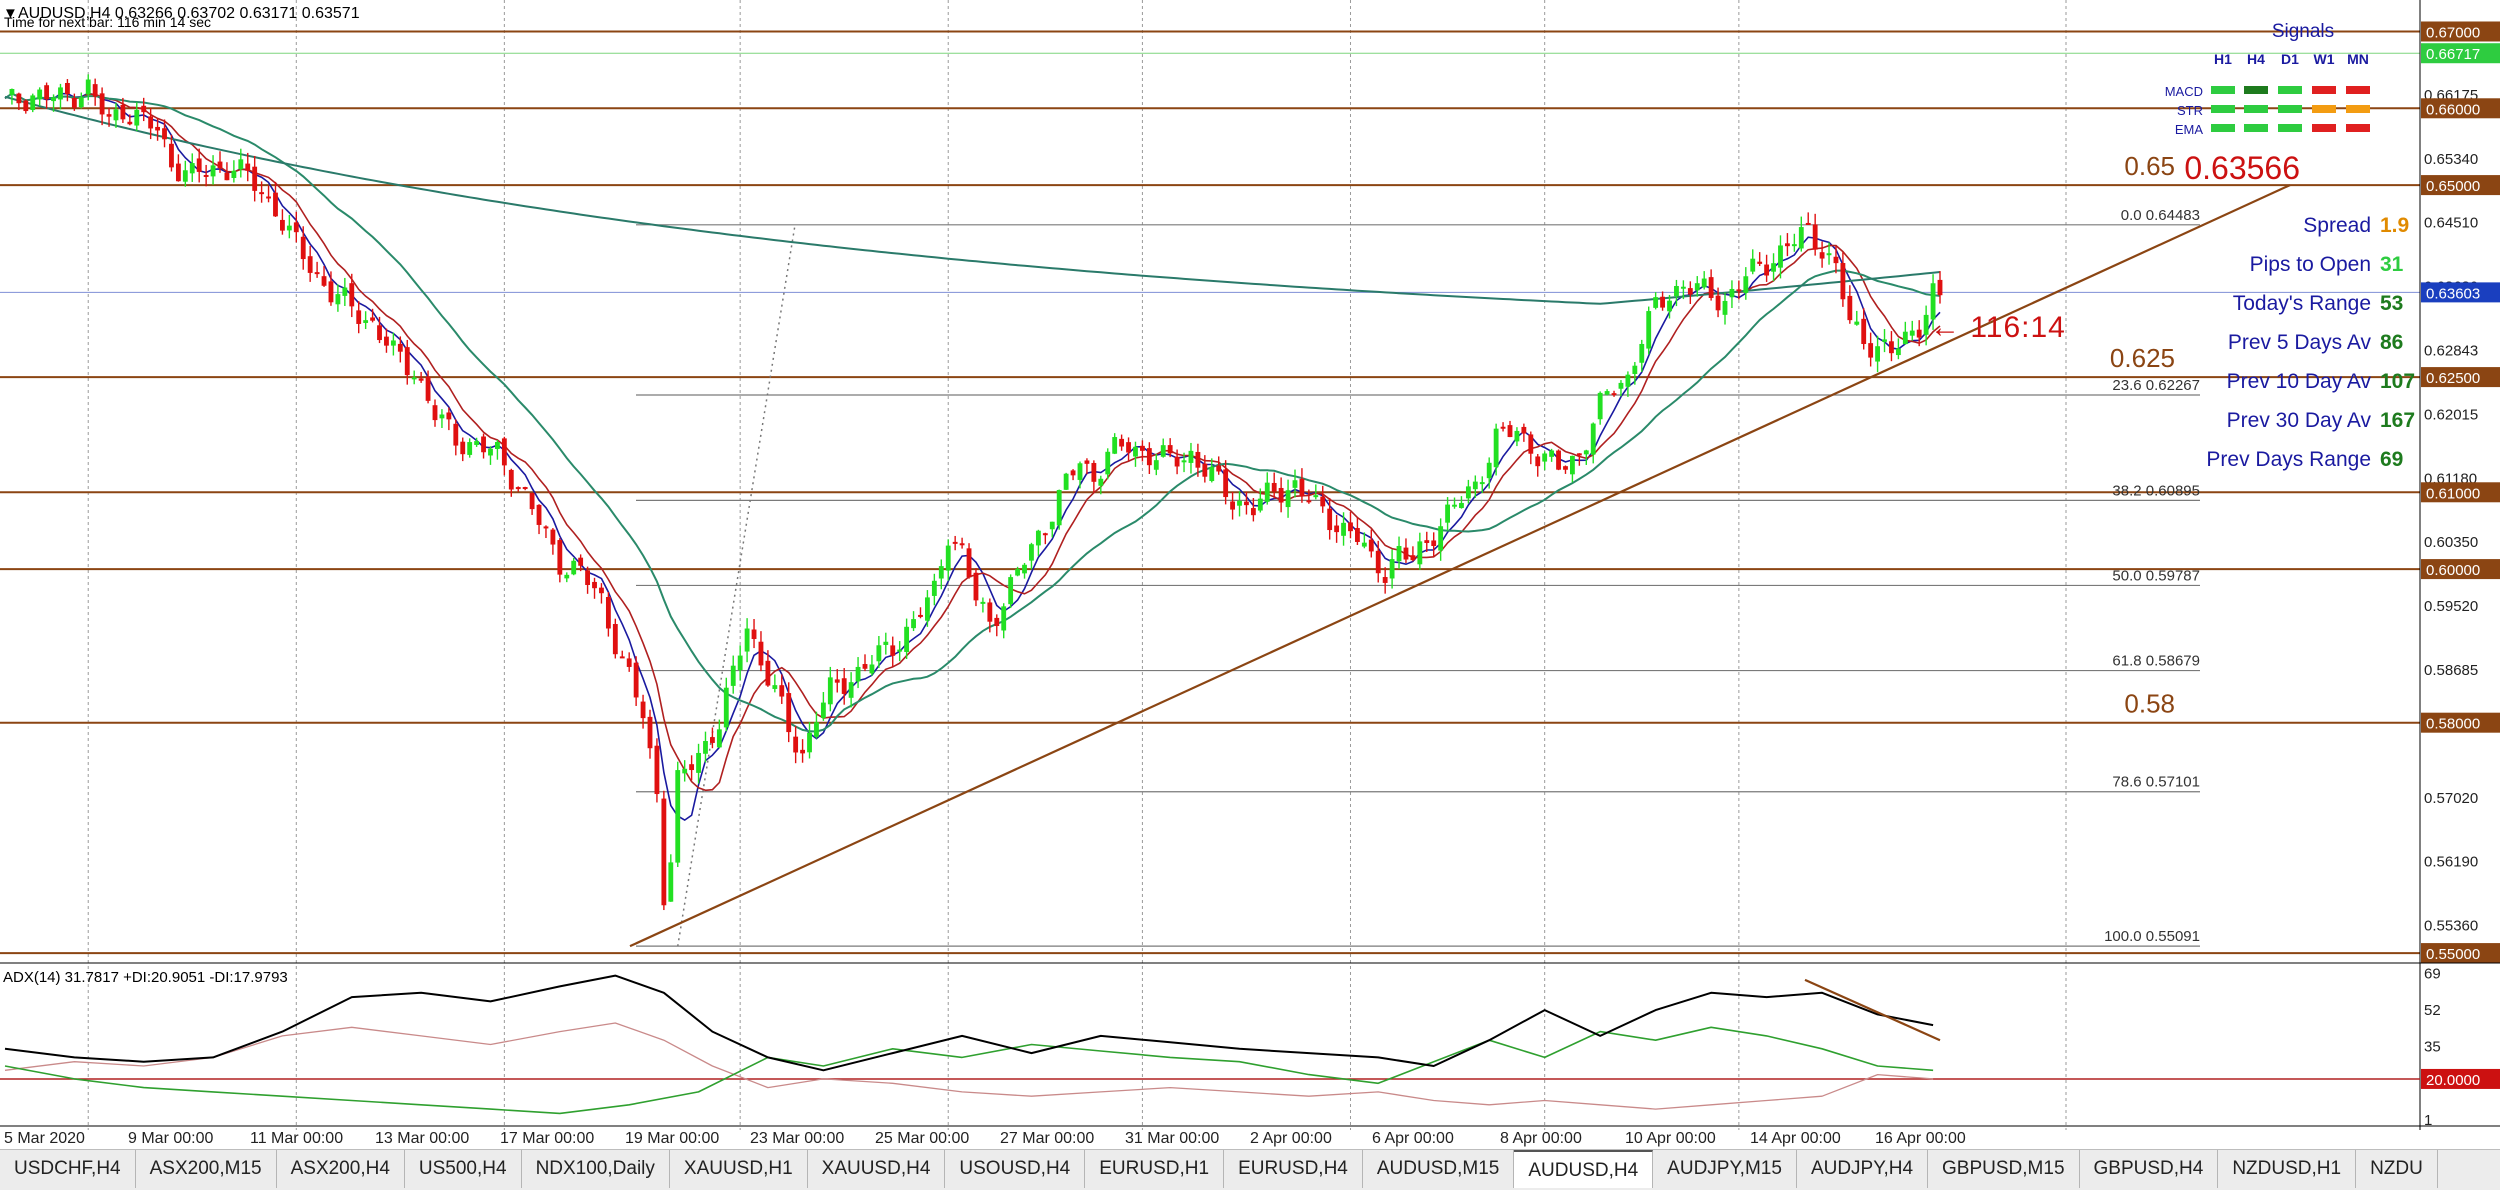  Describe the element at coordinates (206, 1169) in the screenshot. I see `chart-tab: ASX200,M15` at that location.